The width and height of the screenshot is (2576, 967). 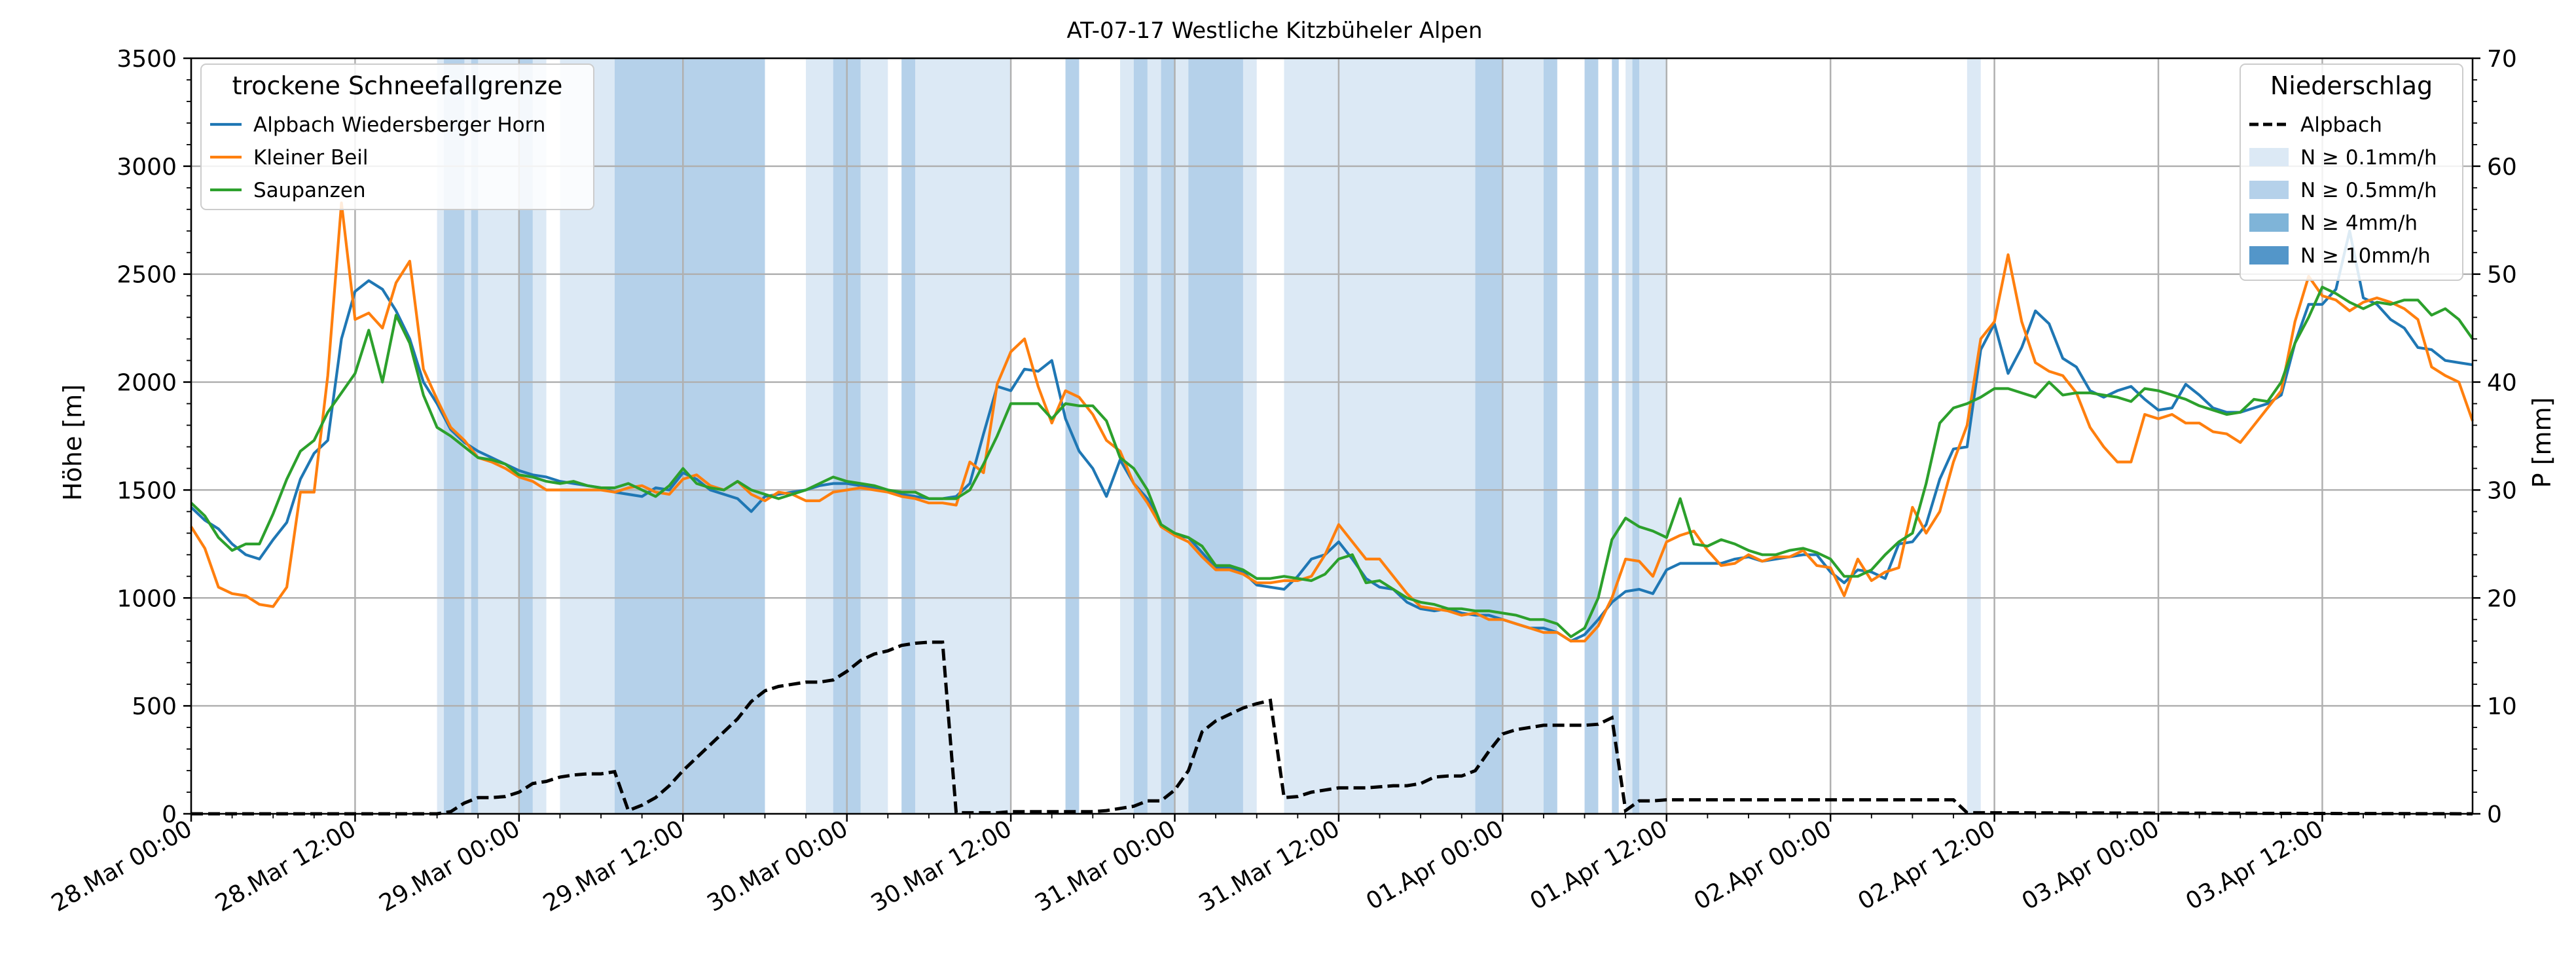 What do you see at coordinates (2502, 598) in the screenshot?
I see `y-tick-label-right-2: 20` at bounding box center [2502, 598].